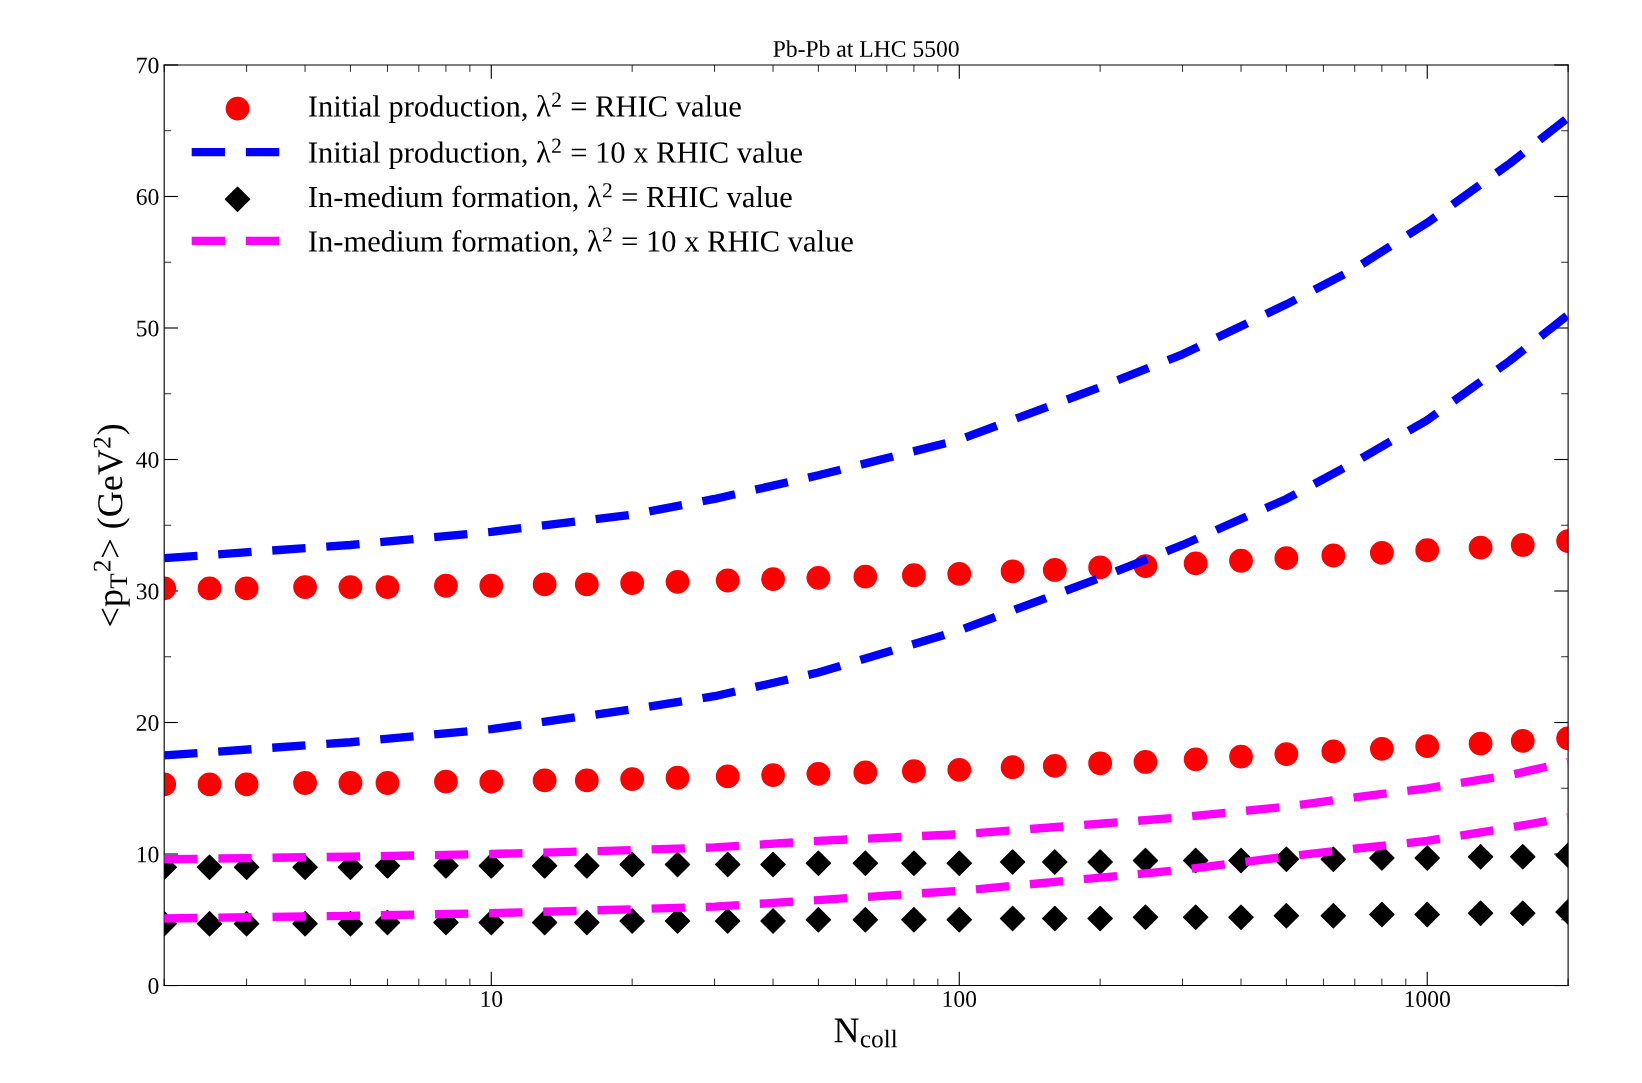 The width and height of the screenshot is (1642, 1083). I want to click on x-tick-label: 1000, so click(1427, 999).